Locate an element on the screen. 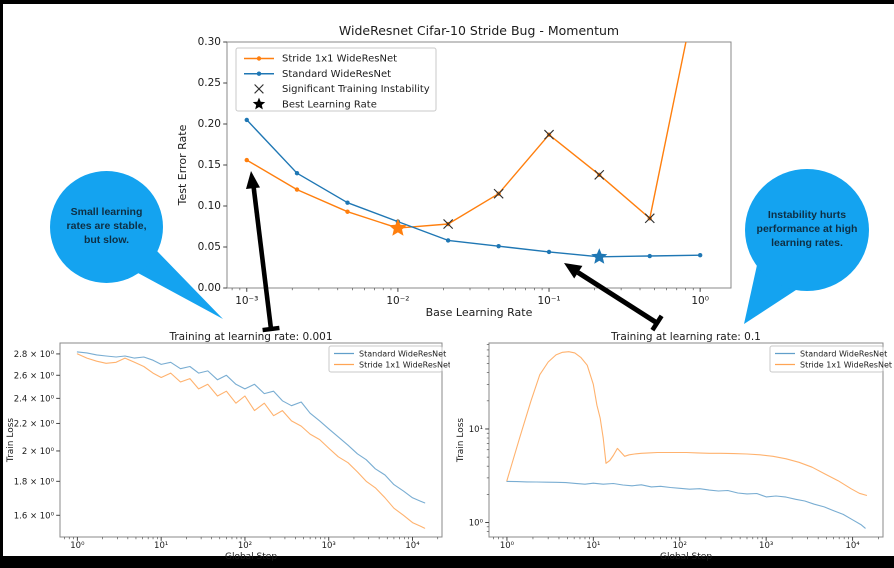 Image resolution: width=894 pixels, height=568 pixels. svg-text: 0.05 is located at coordinates (209, 247).